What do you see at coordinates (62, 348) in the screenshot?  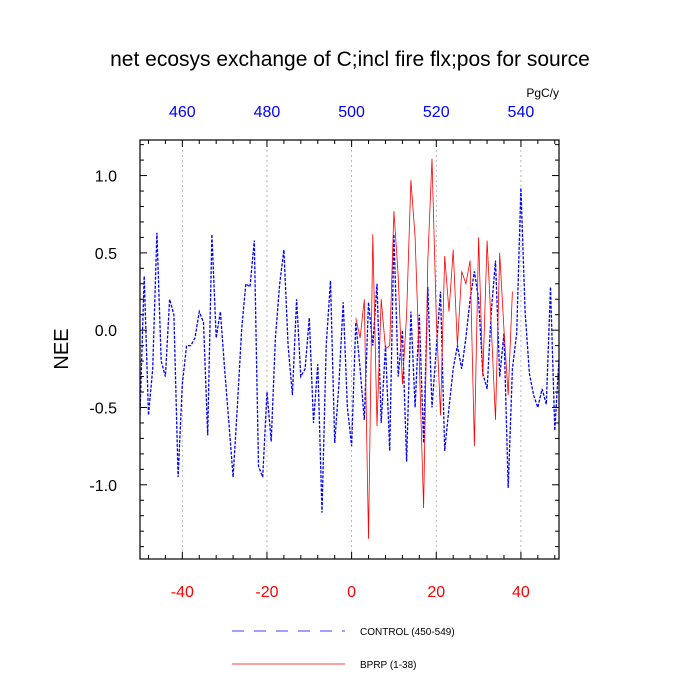 I see `y-axis-label: NEE` at bounding box center [62, 348].